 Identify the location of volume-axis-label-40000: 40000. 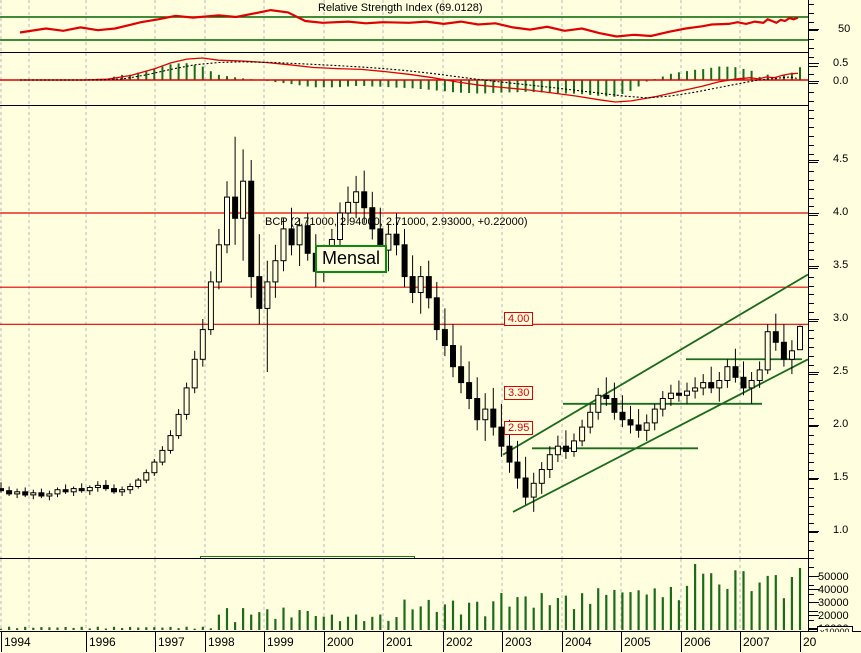
(833, 590).